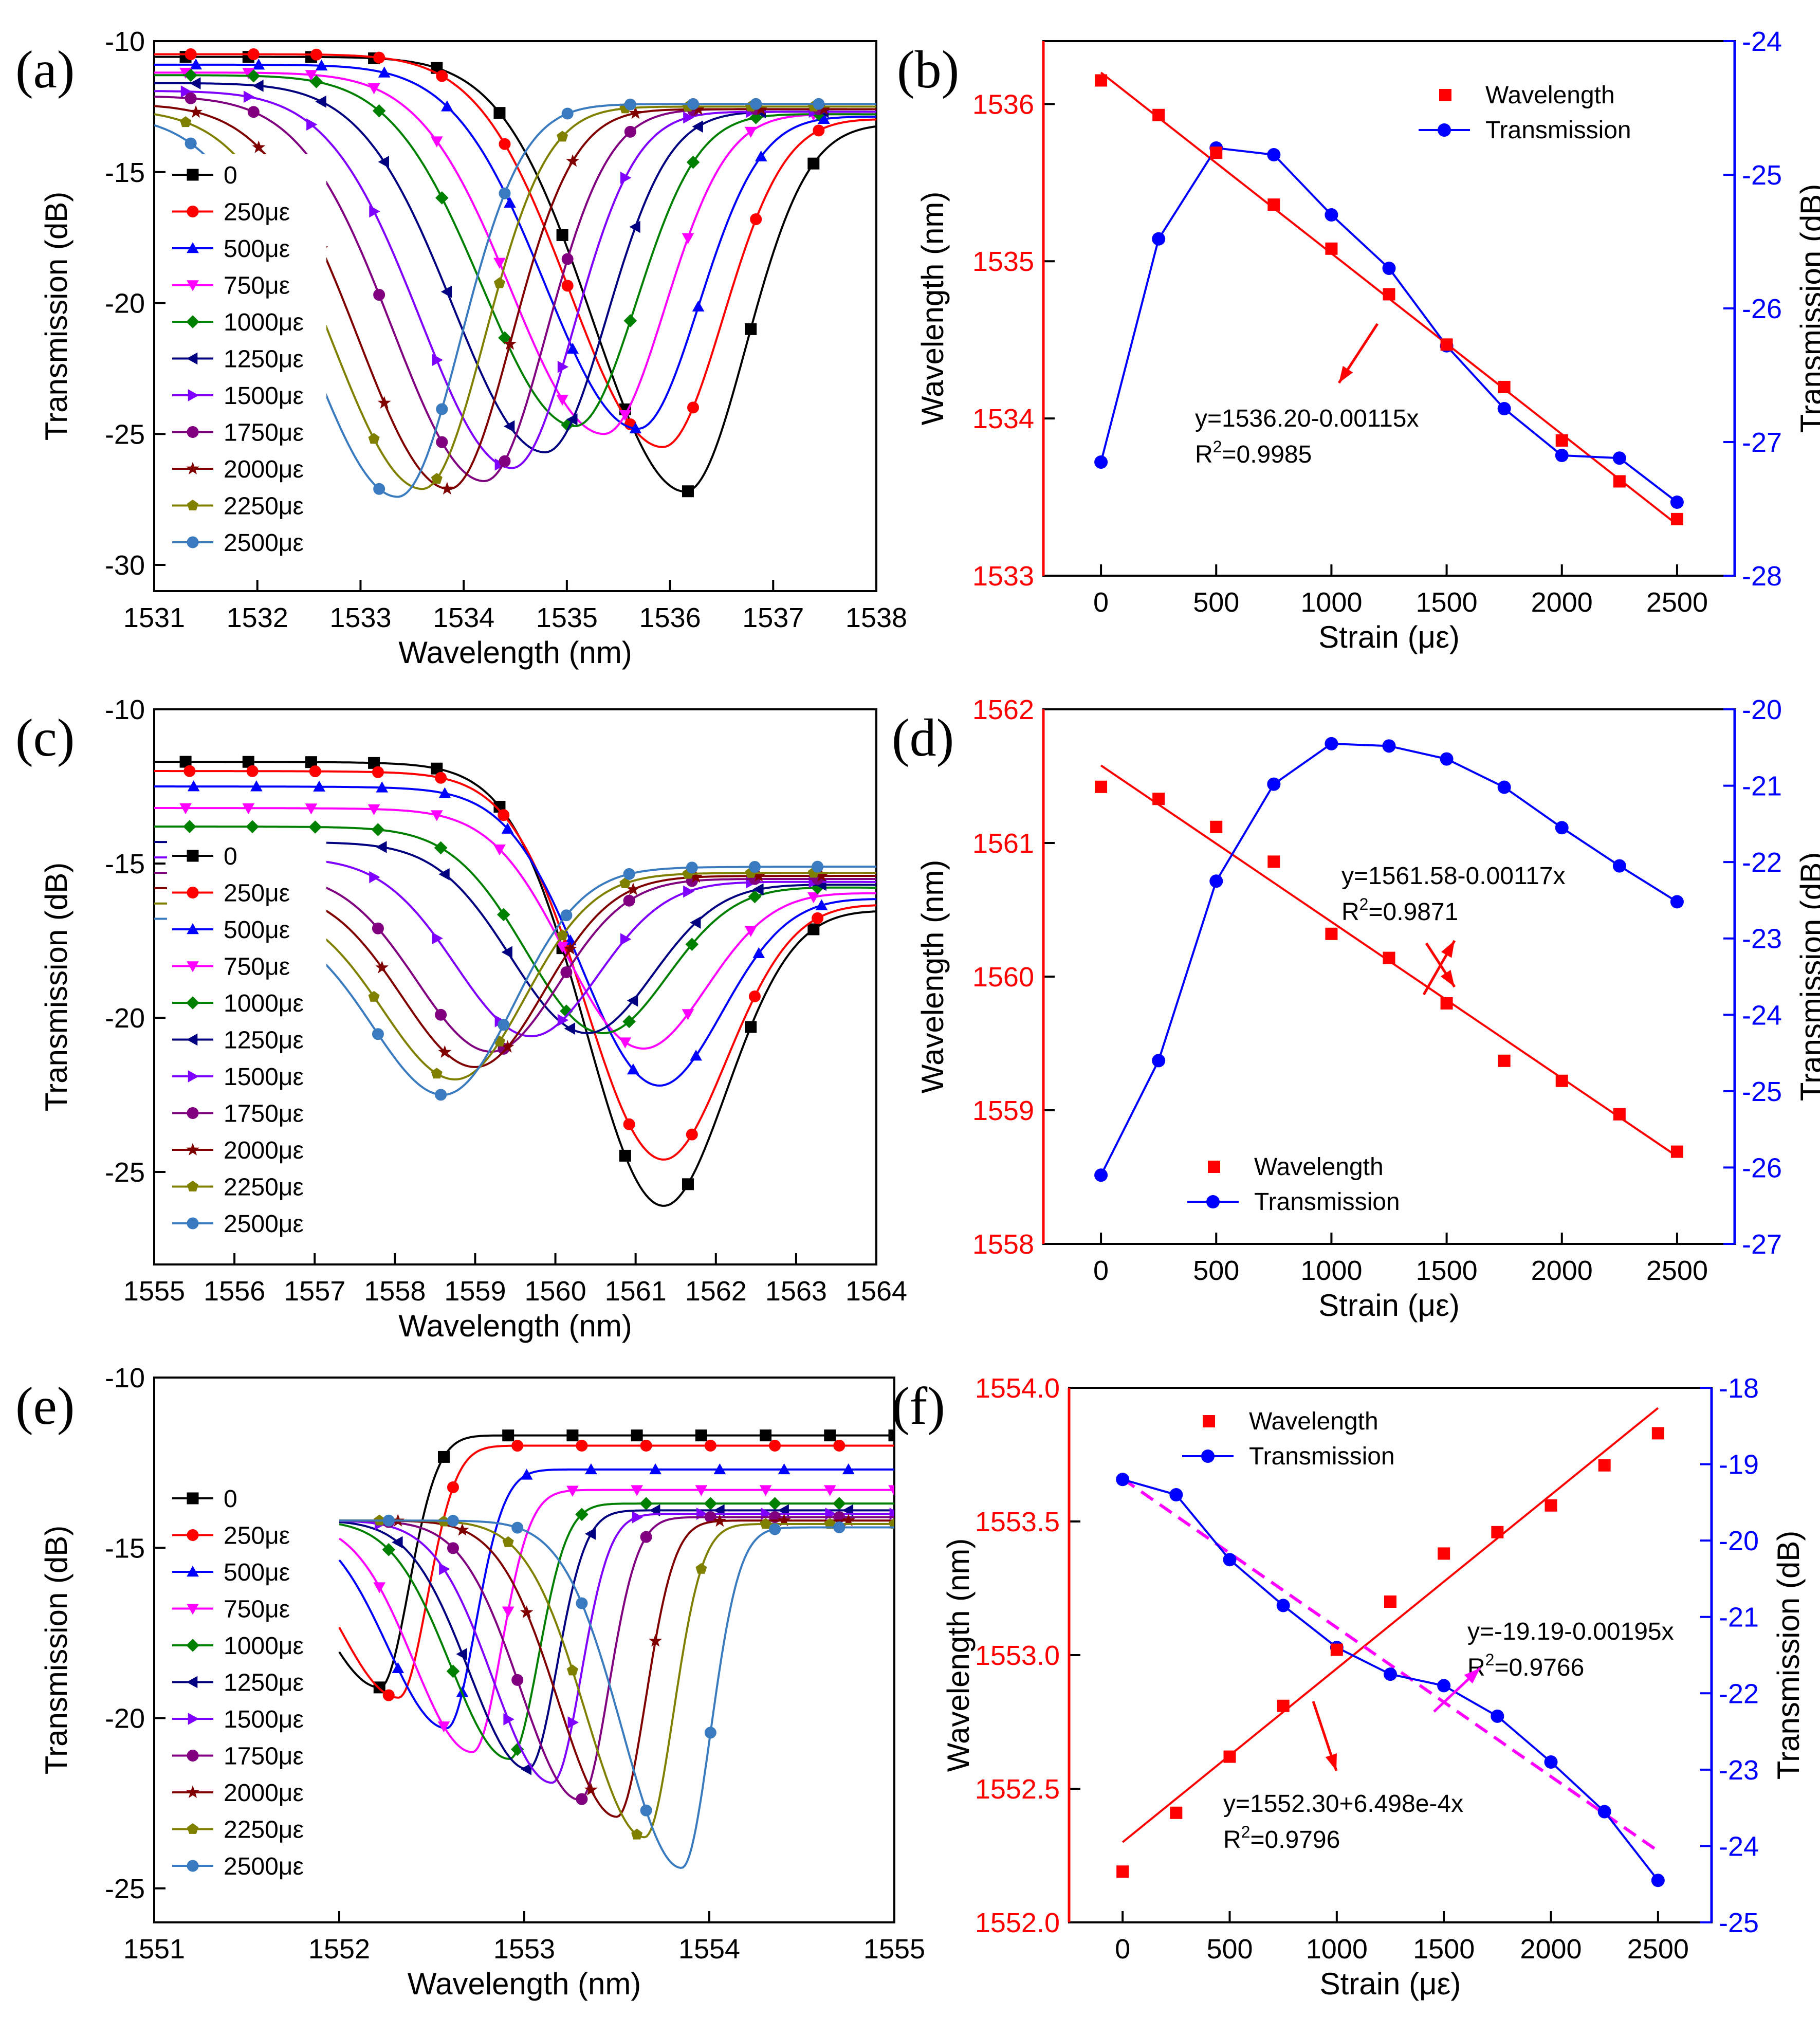 Image resolution: width=1820 pixels, height=2018 pixels. Describe the element at coordinates (1350, 912) in the screenshot. I see `r-symbol: R` at that location.